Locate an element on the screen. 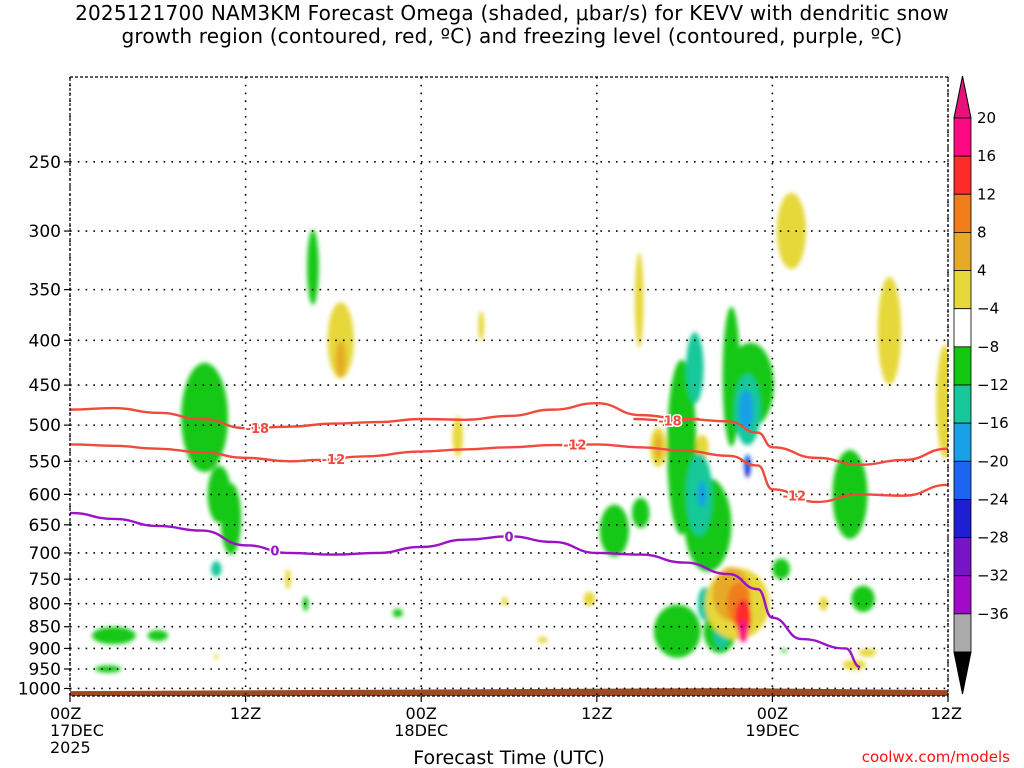 This screenshot has height=768, width=1024. x-tick-label-0-1: 17DEC is located at coordinates (77, 730).